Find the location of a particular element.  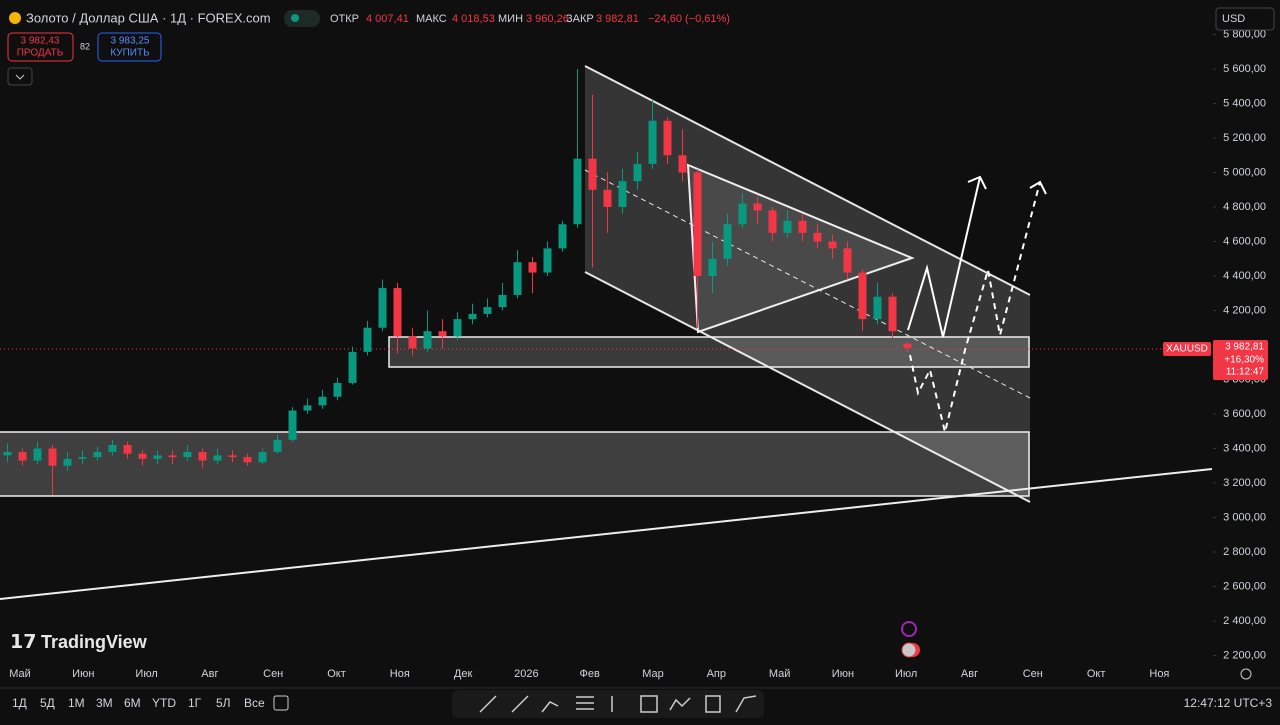

collapse-button is located at coordinates (20, 76).